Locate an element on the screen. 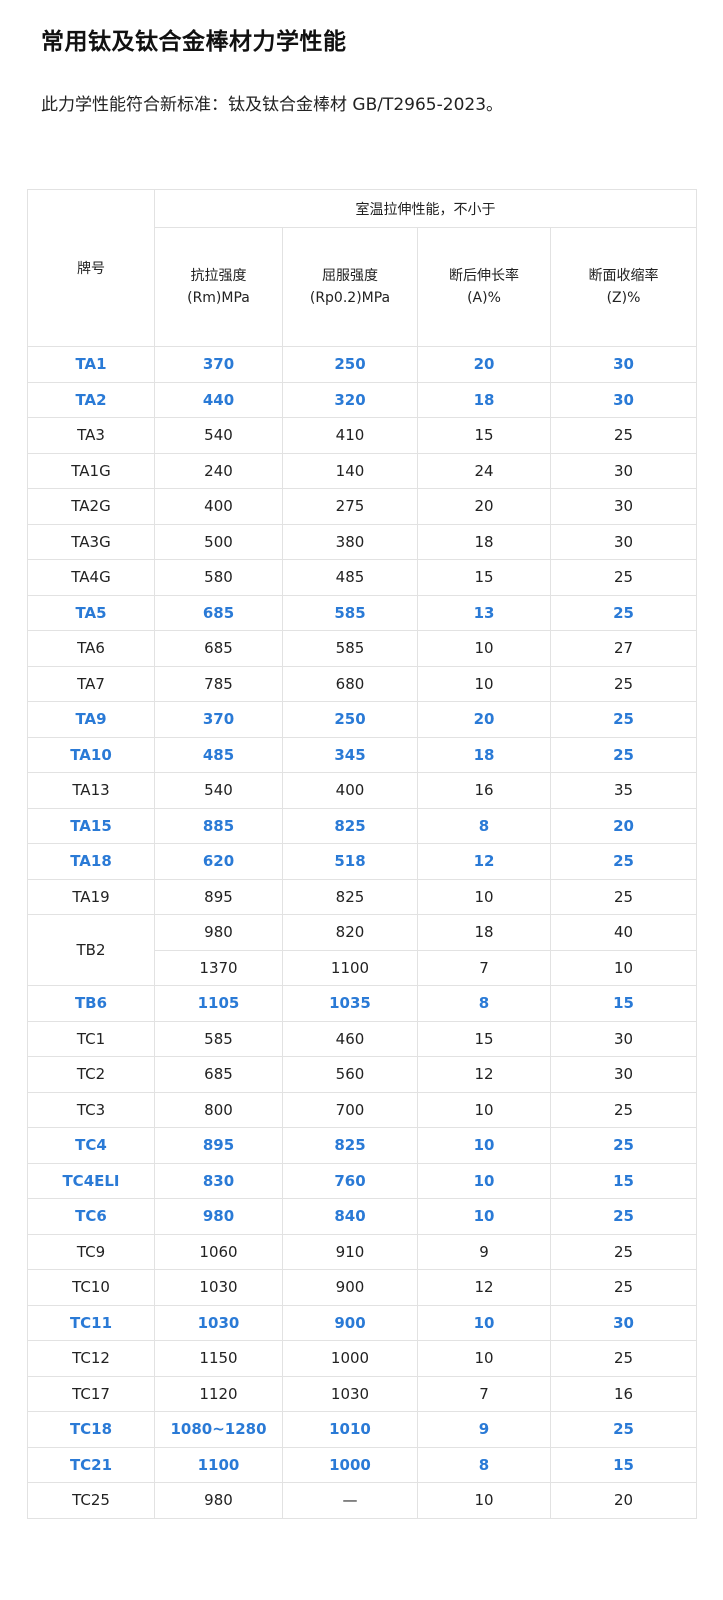  grade-cell: TB2 is located at coordinates (91, 950).